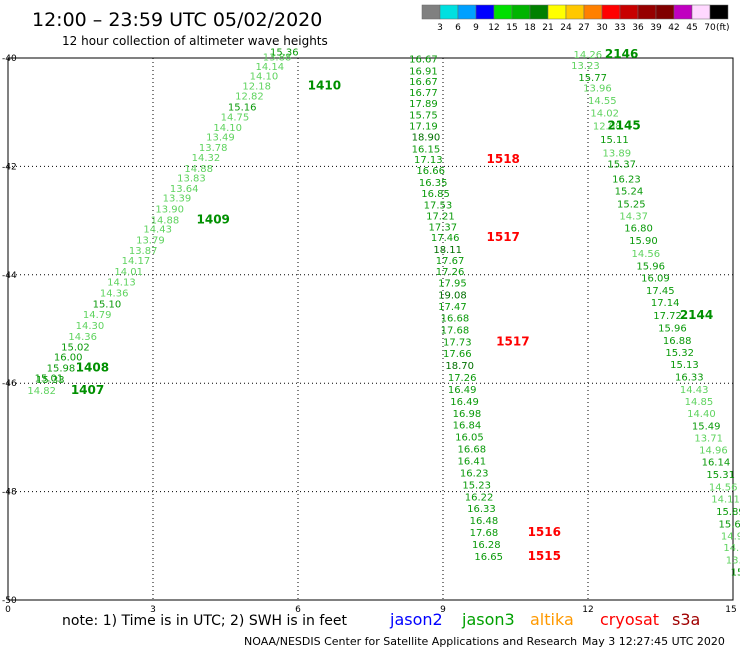 The height and width of the screenshot is (650, 740). Describe the element at coordinates (452, 284) in the screenshot. I see `wave-height-label: 17.95` at that location.